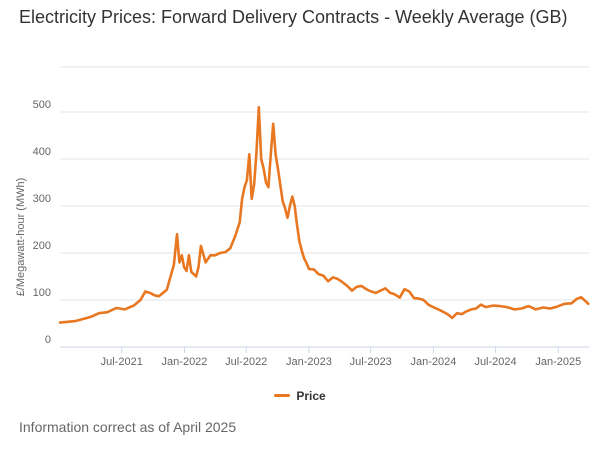  I want to click on y-axis-label: £/Megawatt-hour (MWh), so click(21, 237).